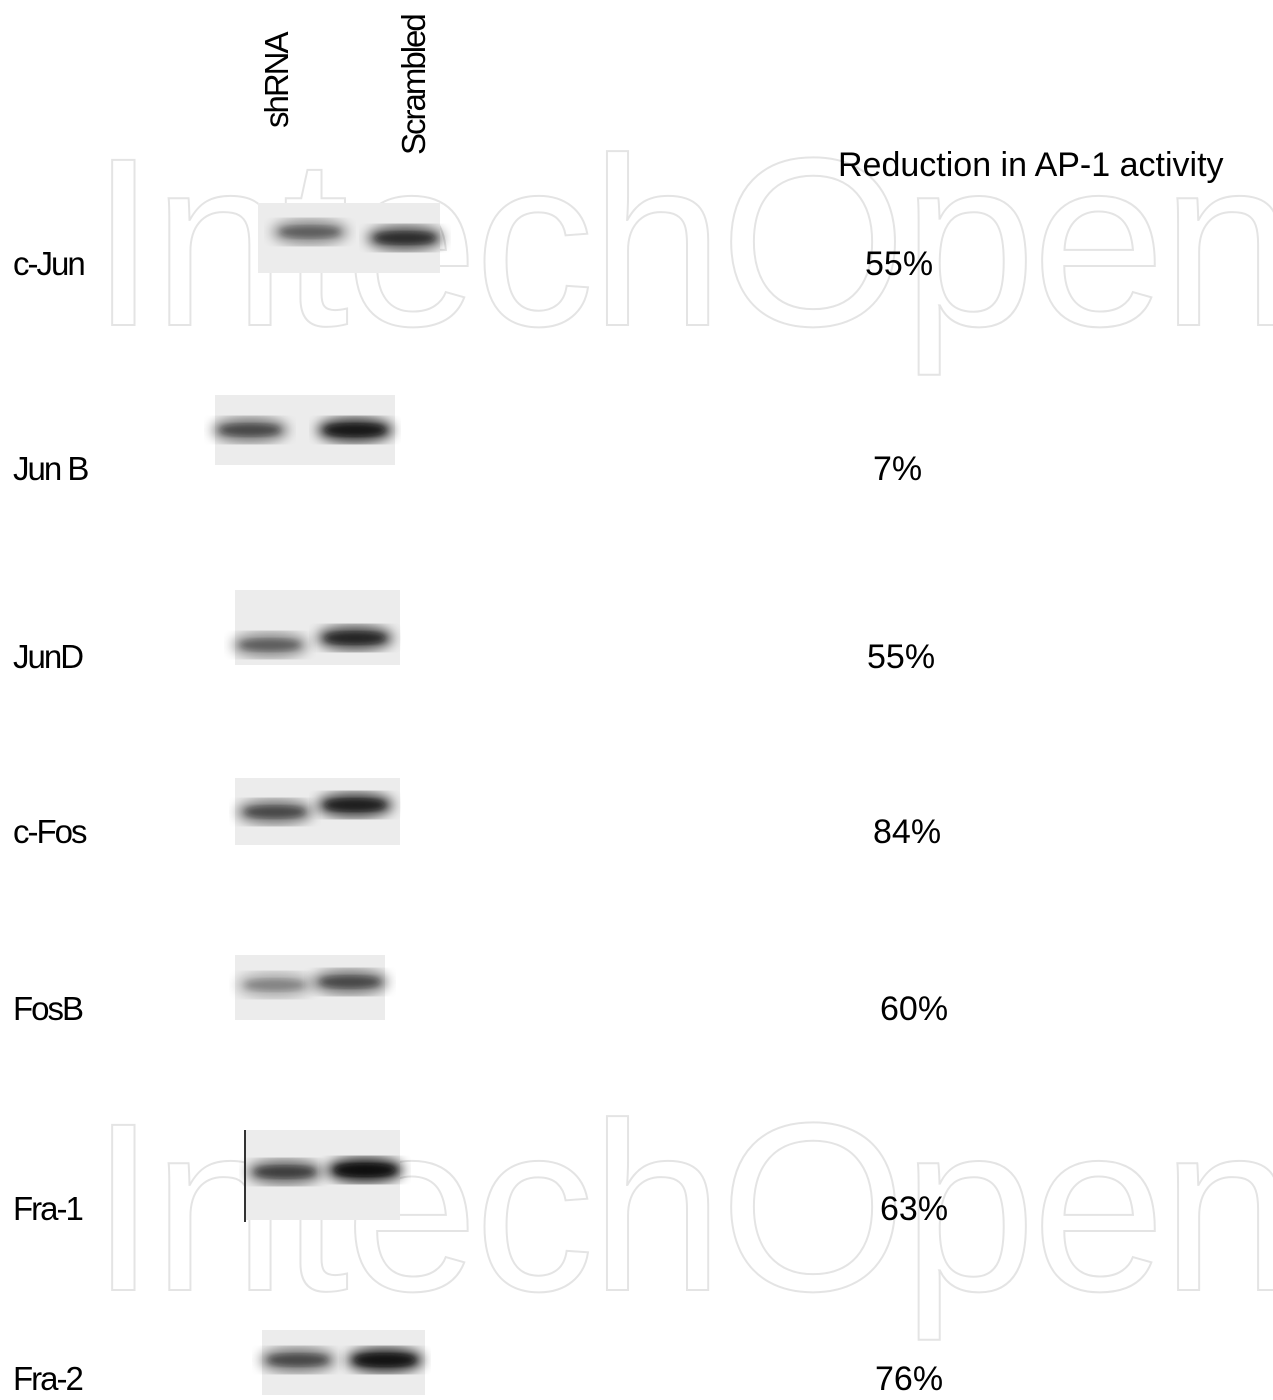  I want to click on reduction-value: 63%, so click(914, 1209).